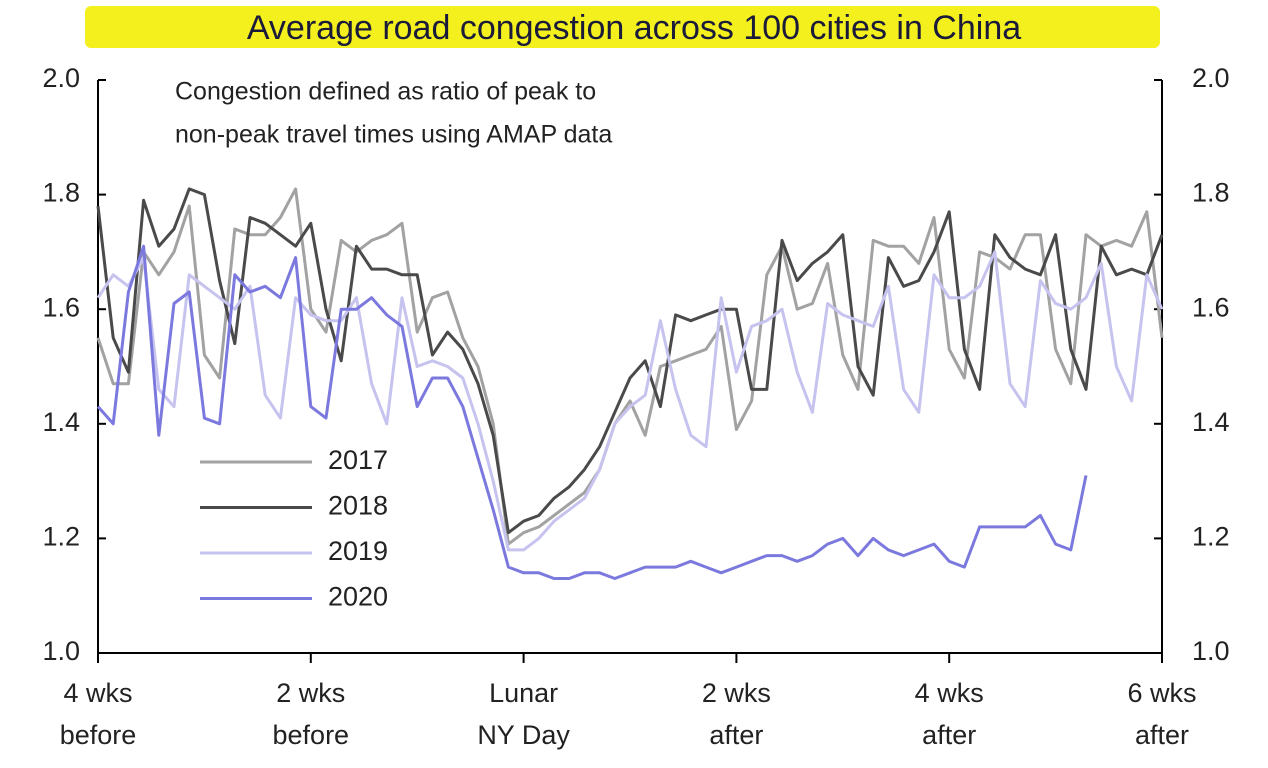 This screenshot has width=1268, height=768. Describe the element at coordinates (1211, 307) in the screenshot. I see `y2-tick-label: 1.6` at that location.